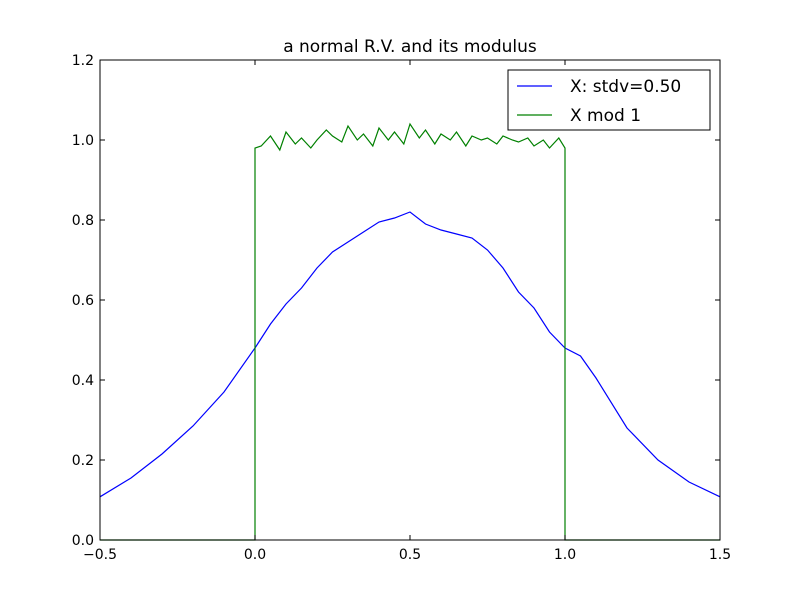  I want to click on x-tick-label: 0.5, so click(410, 555).